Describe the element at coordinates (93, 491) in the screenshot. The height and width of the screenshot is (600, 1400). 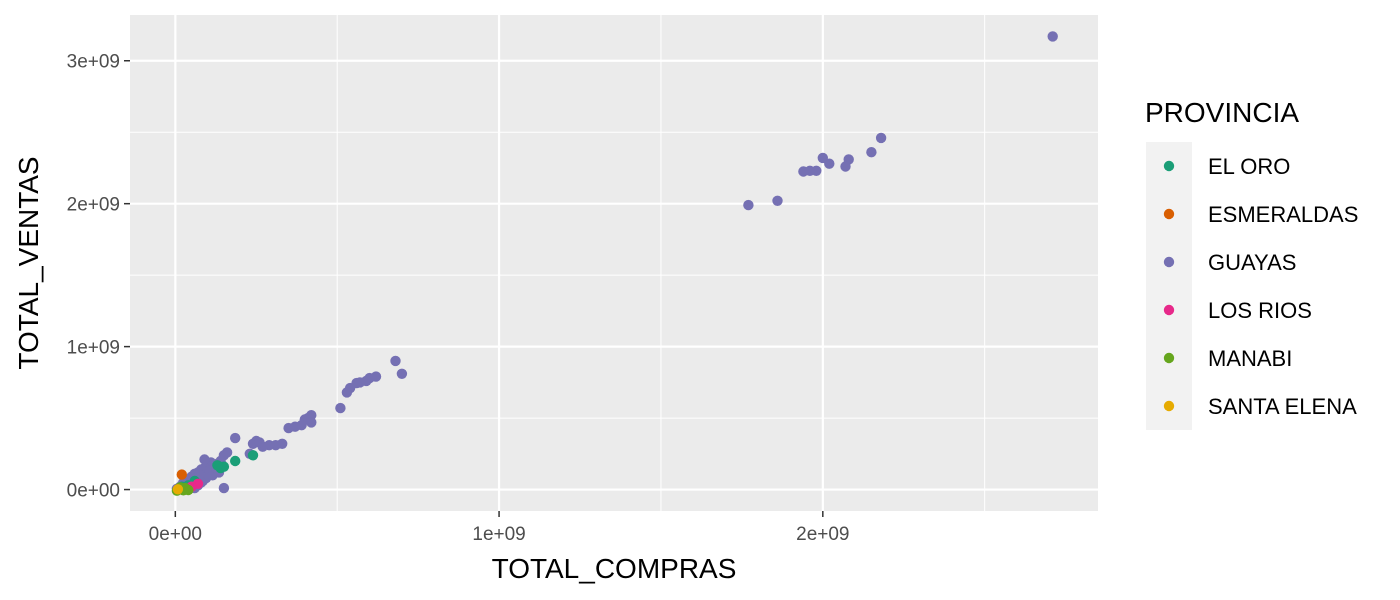
I see `y-tick-label: 0e+00` at that location.